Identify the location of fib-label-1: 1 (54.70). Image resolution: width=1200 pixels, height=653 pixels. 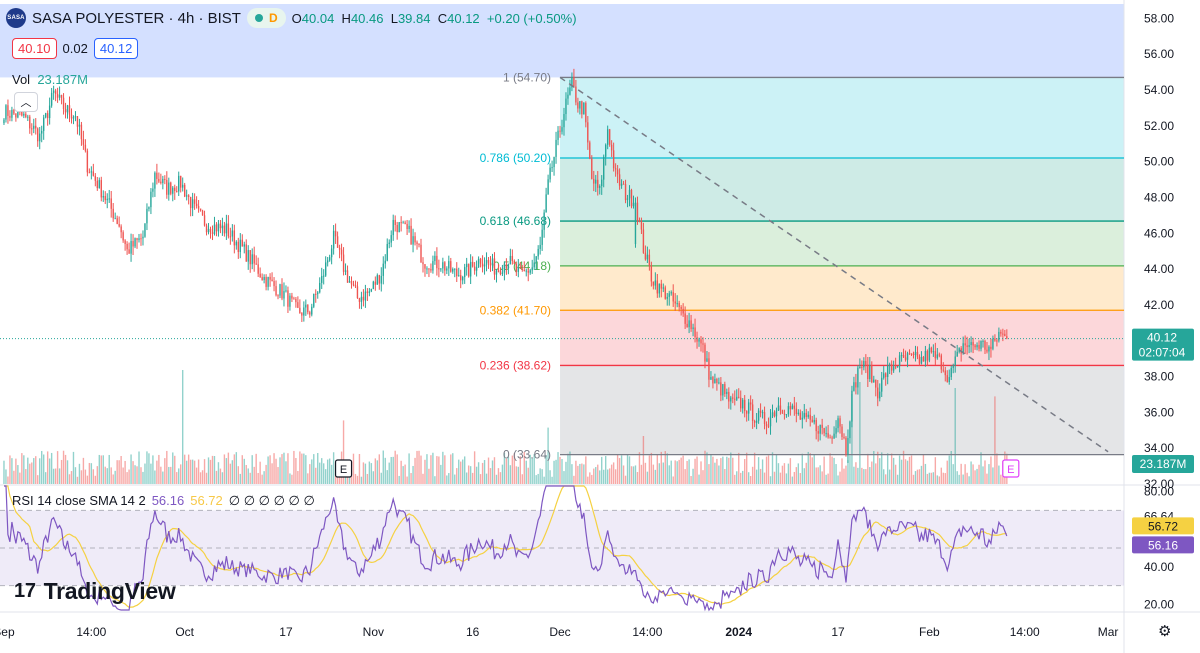
(527, 77).